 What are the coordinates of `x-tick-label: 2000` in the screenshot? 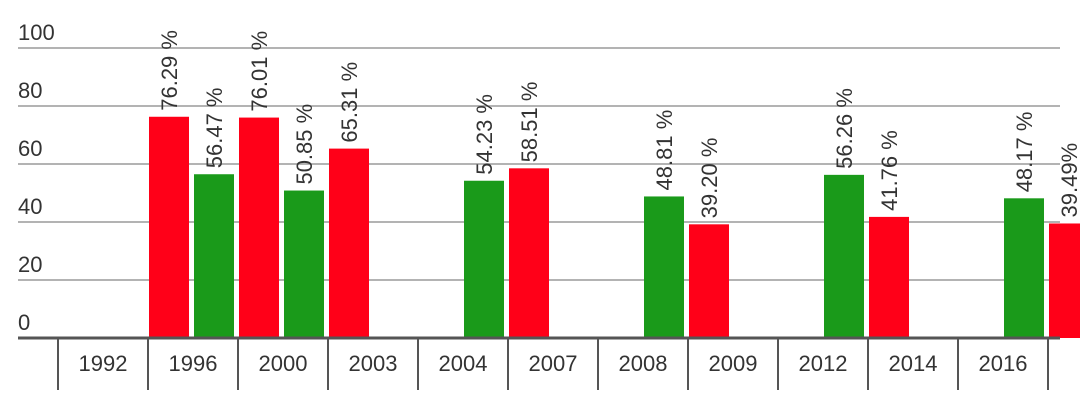 It's located at (283, 363).